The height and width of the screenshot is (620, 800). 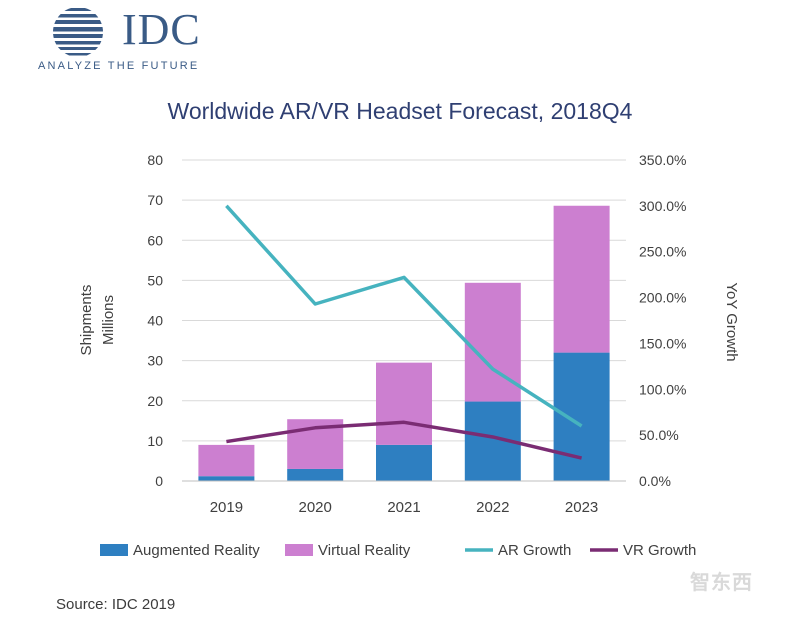 I want to click on legend-label: AR Growth, so click(x=534, y=550).